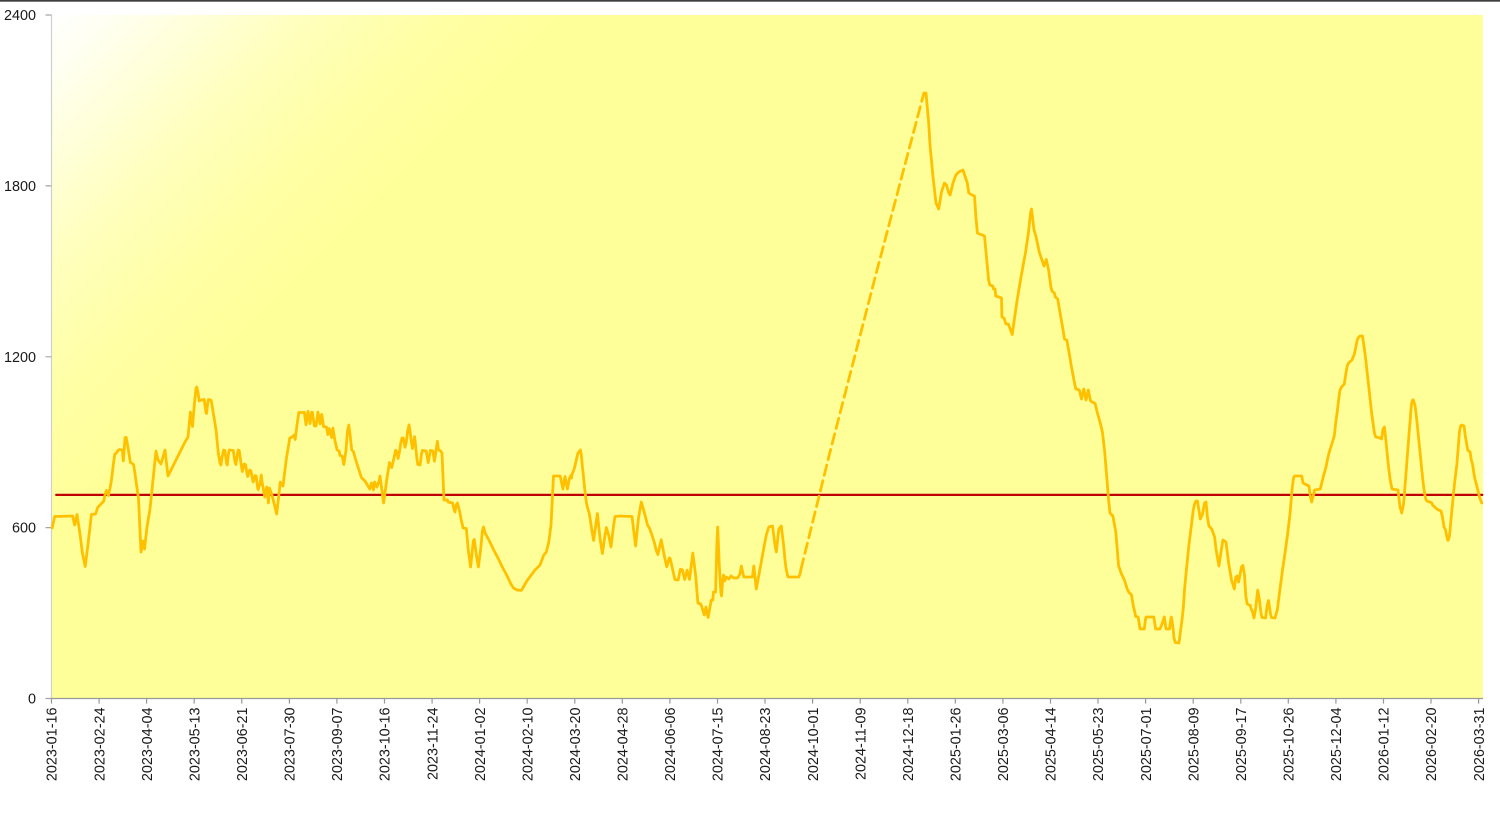 This screenshot has width=1500, height=838. I want to click on svg-text: 2025-12-04, so click(1337, 745).